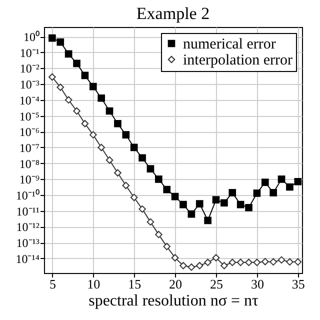 The width and height of the screenshot is (320, 320). I want to click on y-tick-label: 10⁻⁷, so click(29, 147).